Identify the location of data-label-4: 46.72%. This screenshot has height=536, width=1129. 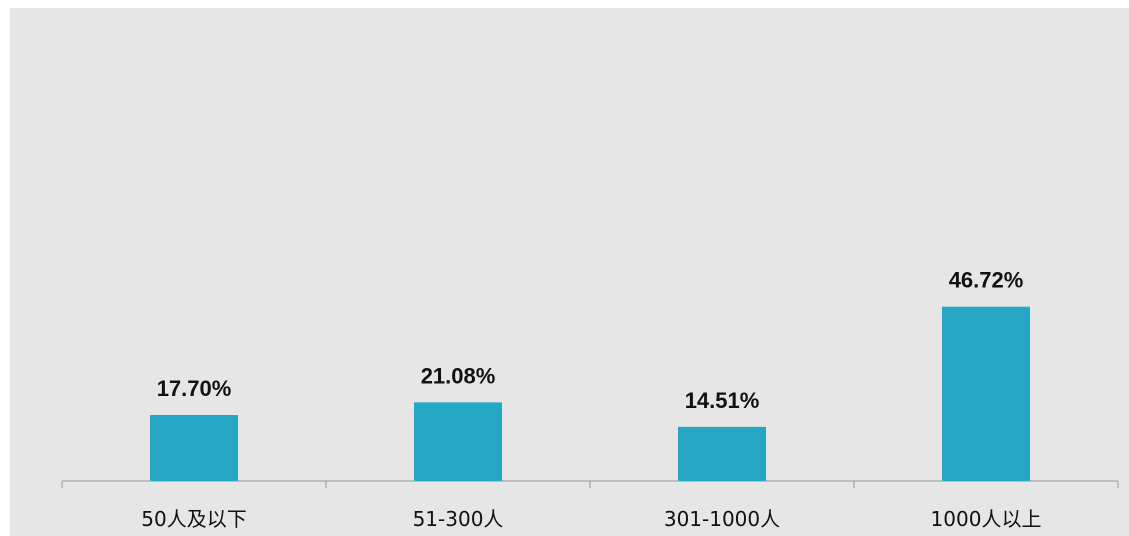
(986, 280).